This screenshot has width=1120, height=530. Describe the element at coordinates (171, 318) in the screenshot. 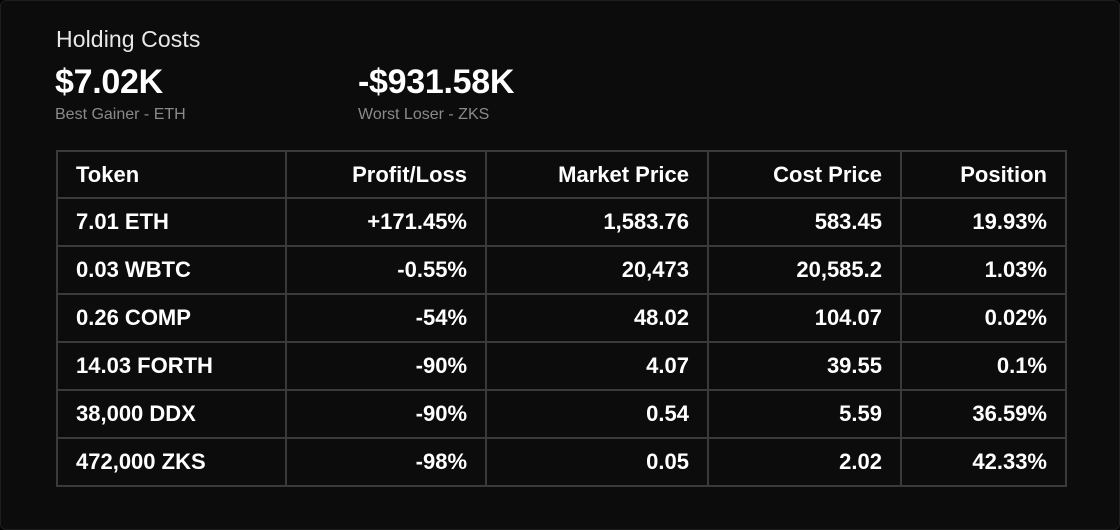

I see `token-cell: 0.26 COMP` at that location.